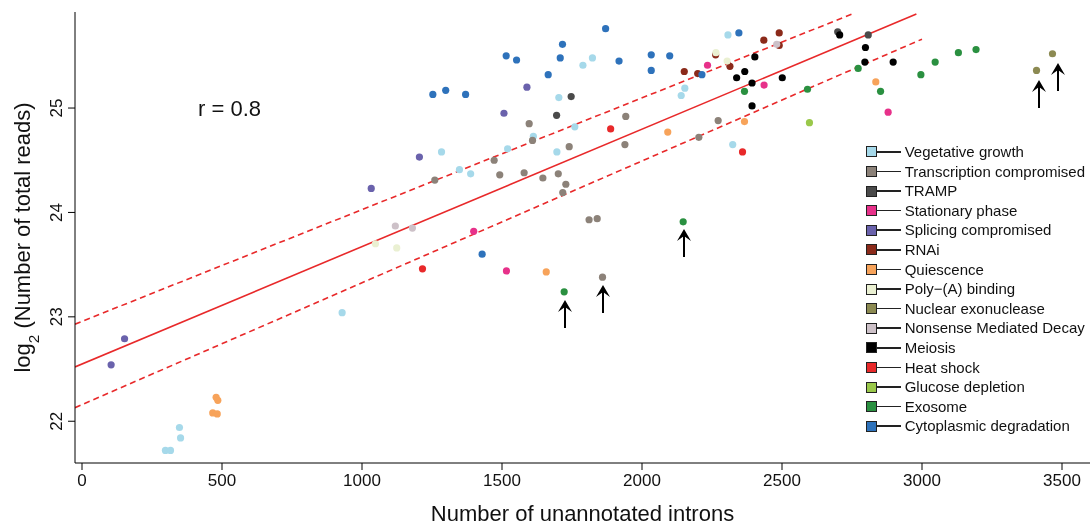 This screenshot has width=1091, height=521. I want to click on legend-label: Transcription compromised, so click(994, 171).